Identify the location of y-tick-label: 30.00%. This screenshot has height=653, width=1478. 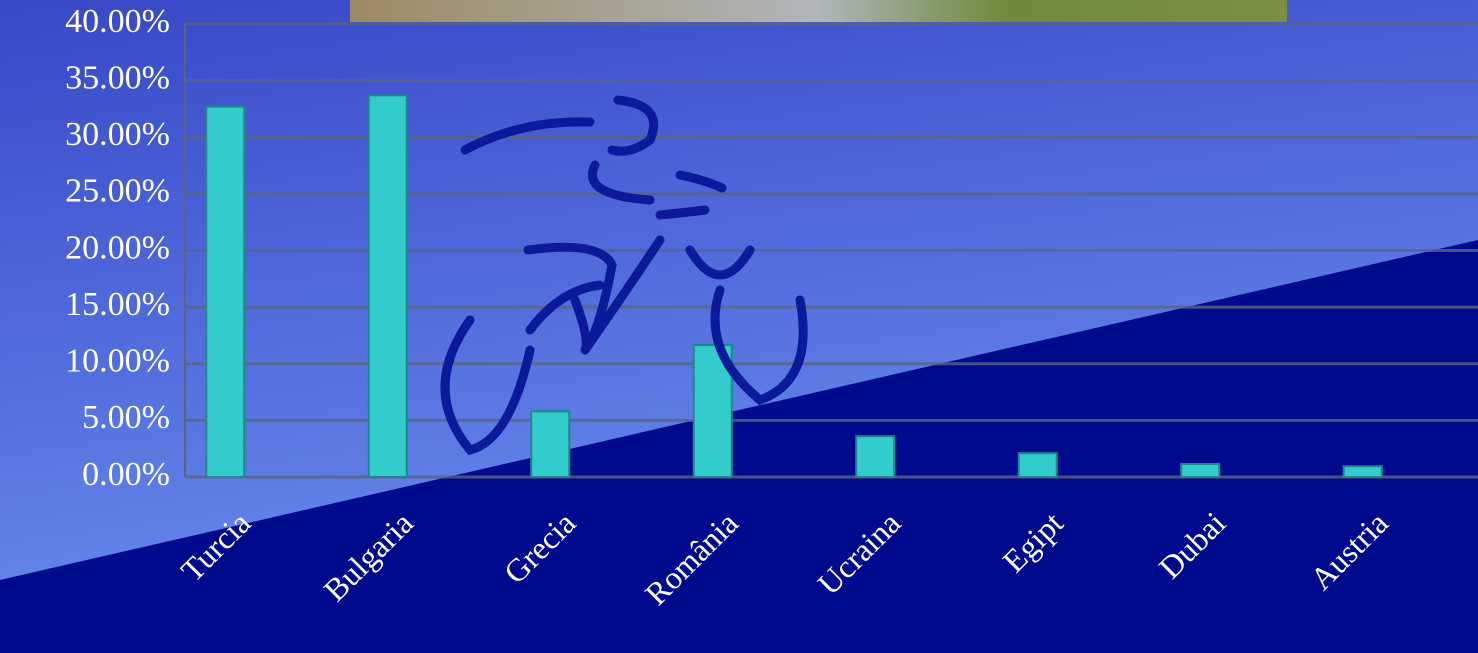
(117, 134).